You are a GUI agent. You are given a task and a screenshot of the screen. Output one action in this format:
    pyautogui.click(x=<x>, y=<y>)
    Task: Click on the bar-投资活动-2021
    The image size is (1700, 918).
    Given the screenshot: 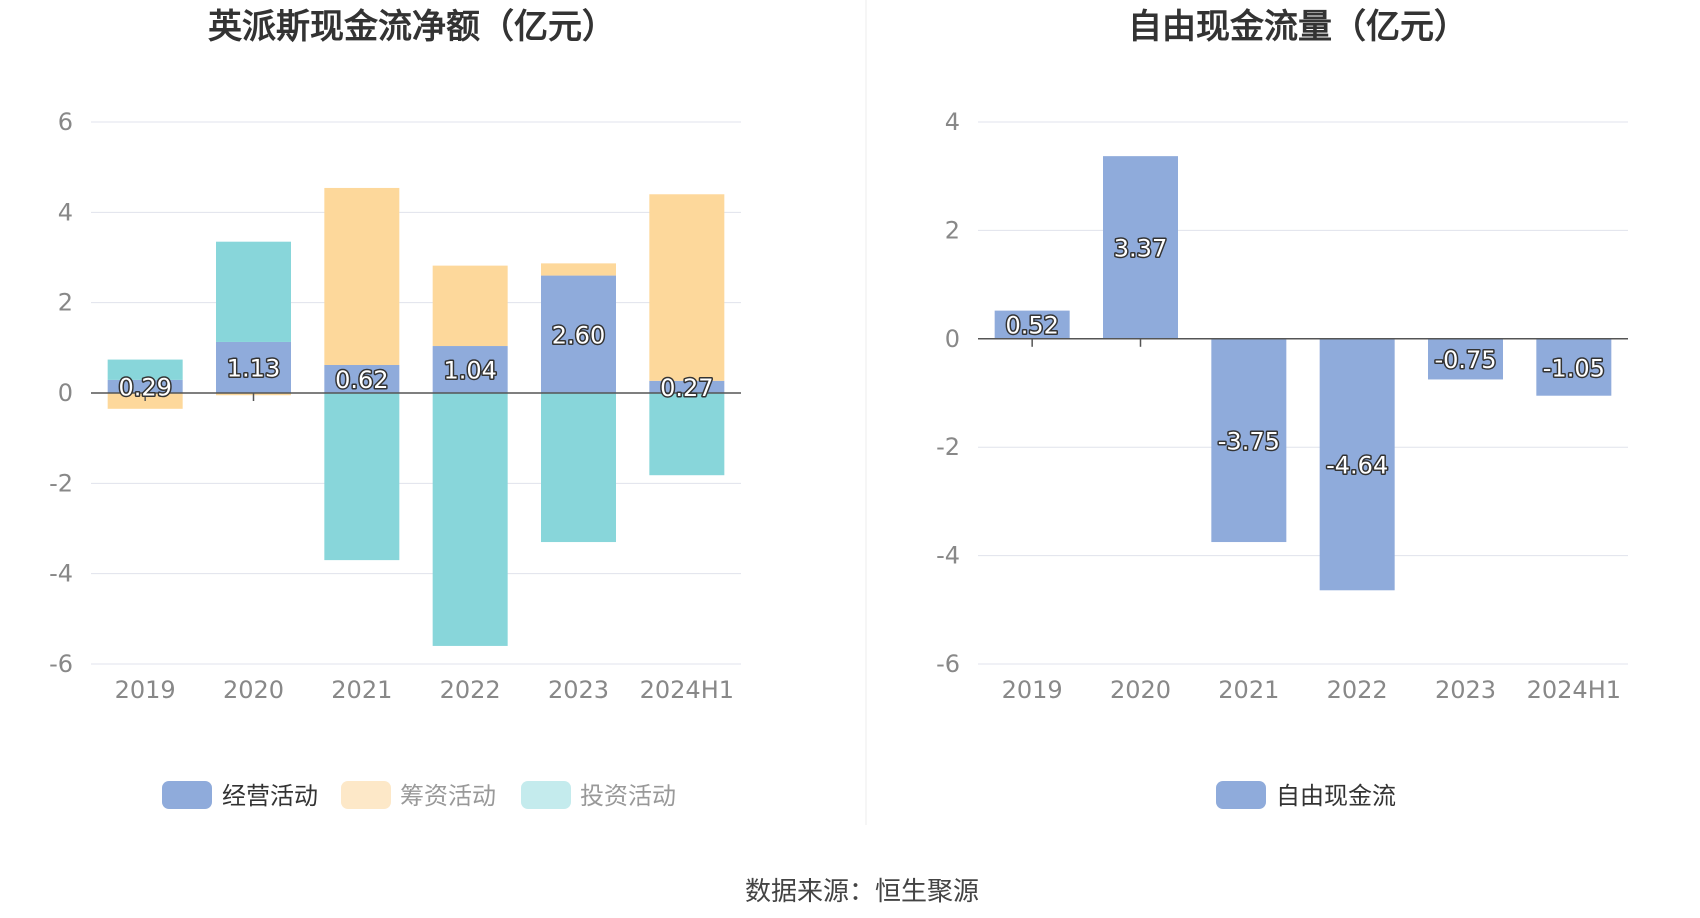 What is the action you would take?
    pyautogui.click(x=362, y=477)
    